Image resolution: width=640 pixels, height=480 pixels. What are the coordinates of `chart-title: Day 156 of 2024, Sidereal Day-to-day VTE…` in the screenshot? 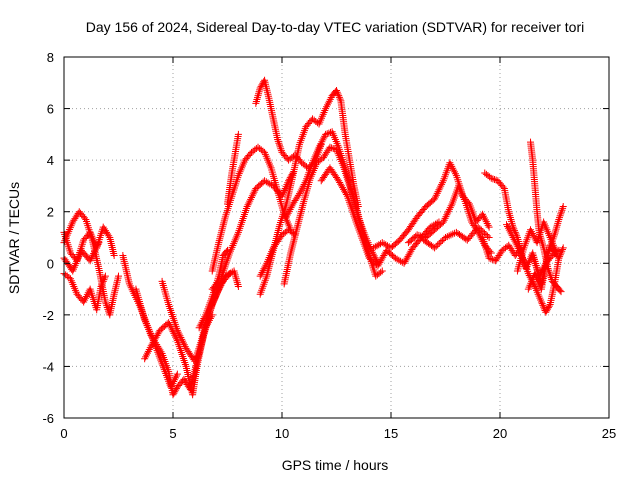 It's located at (335, 27).